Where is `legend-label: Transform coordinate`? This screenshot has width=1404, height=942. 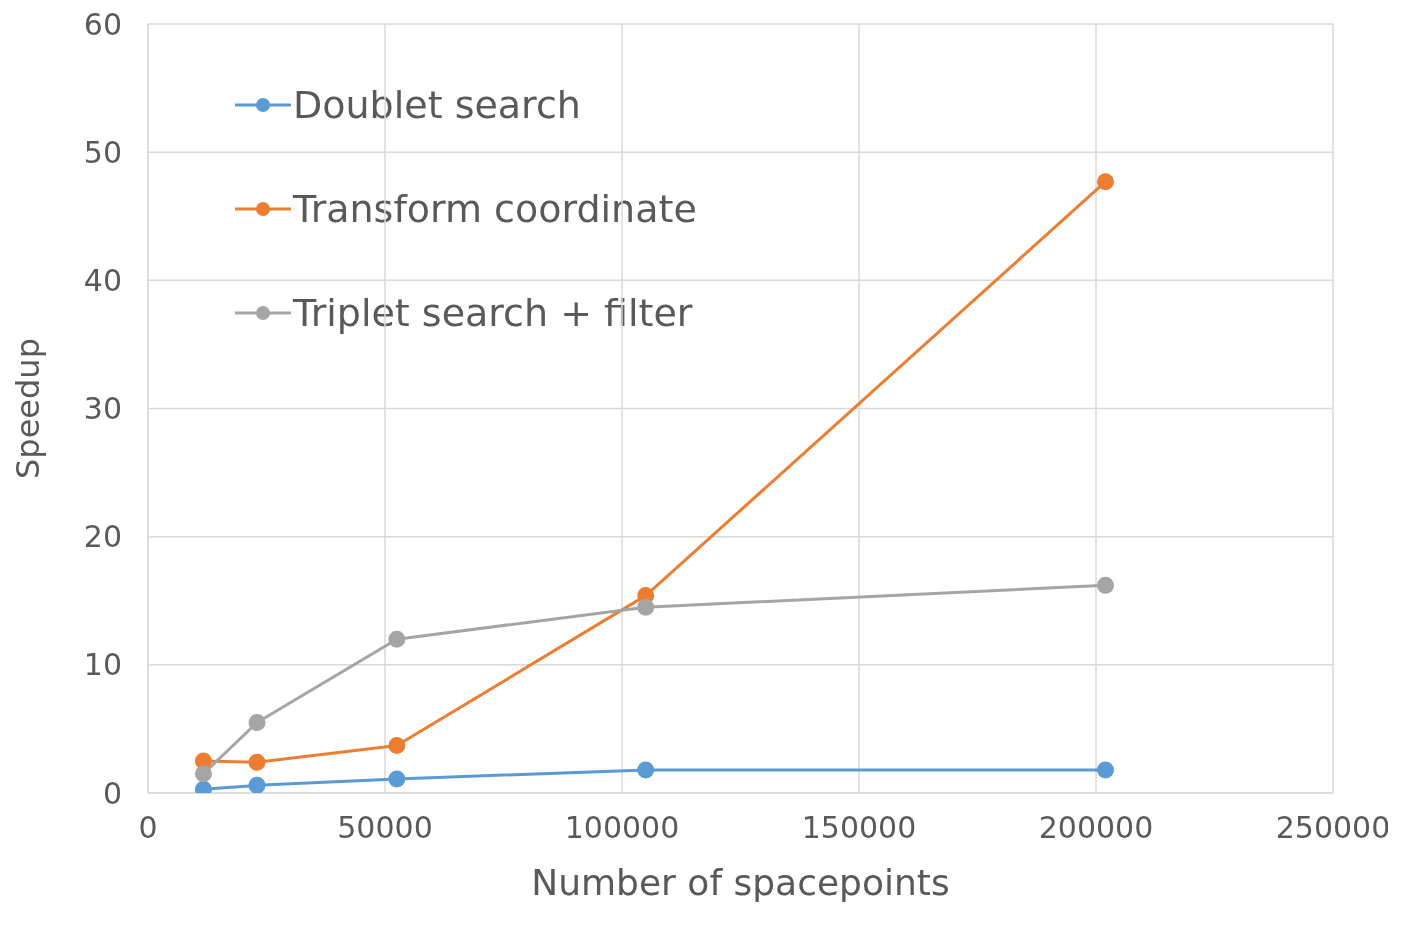
legend-label: Transform coordinate is located at coordinates (495, 209).